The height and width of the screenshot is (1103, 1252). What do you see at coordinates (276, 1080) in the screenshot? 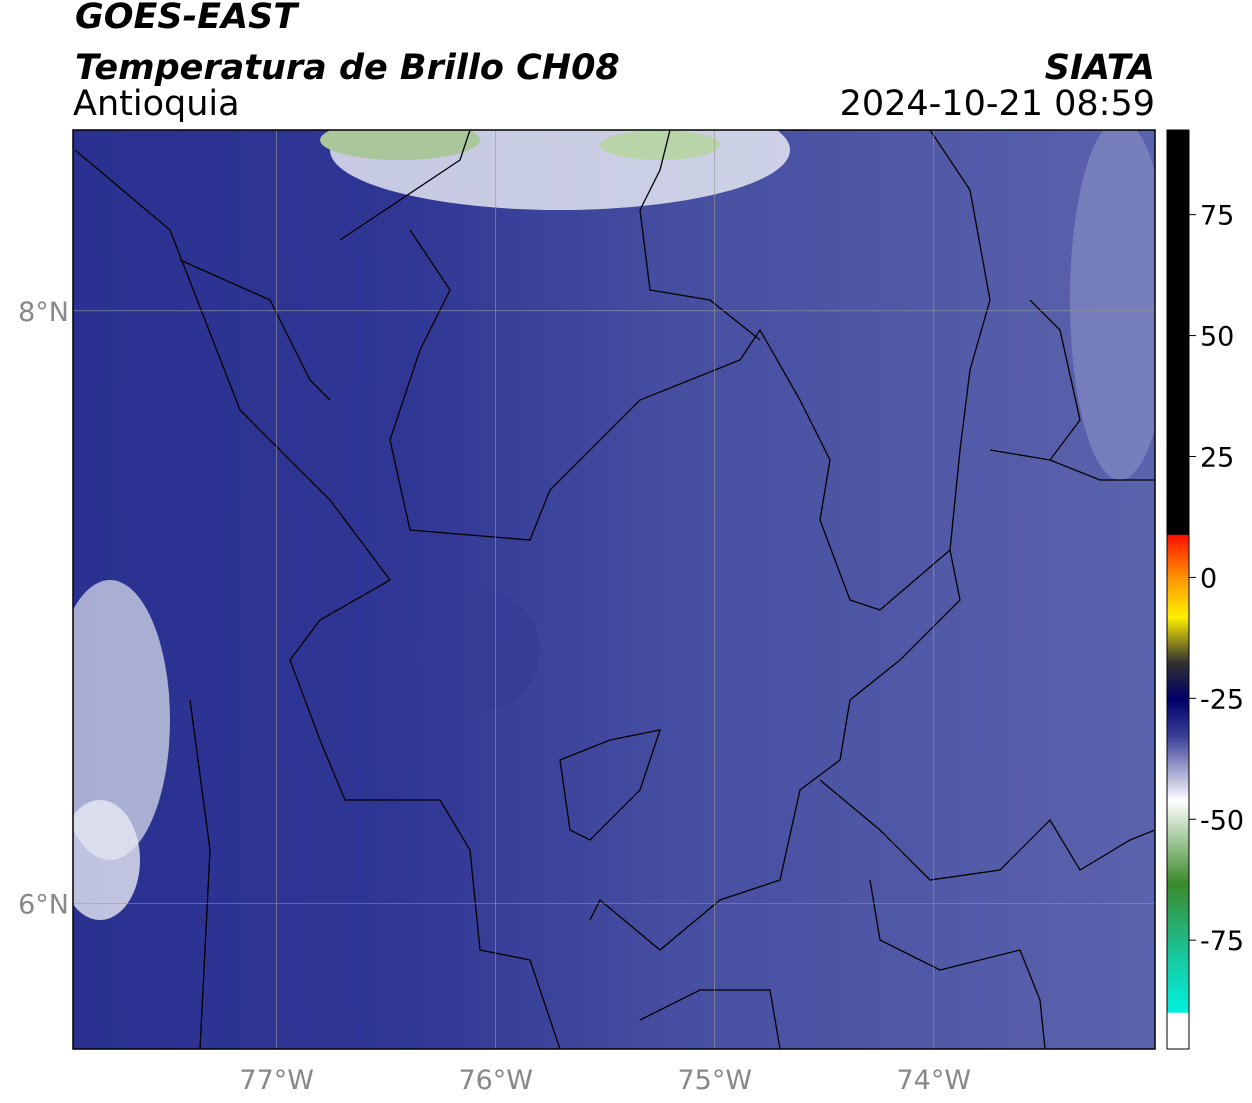
I see `lon-label: 77°W` at bounding box center [276, 1080].